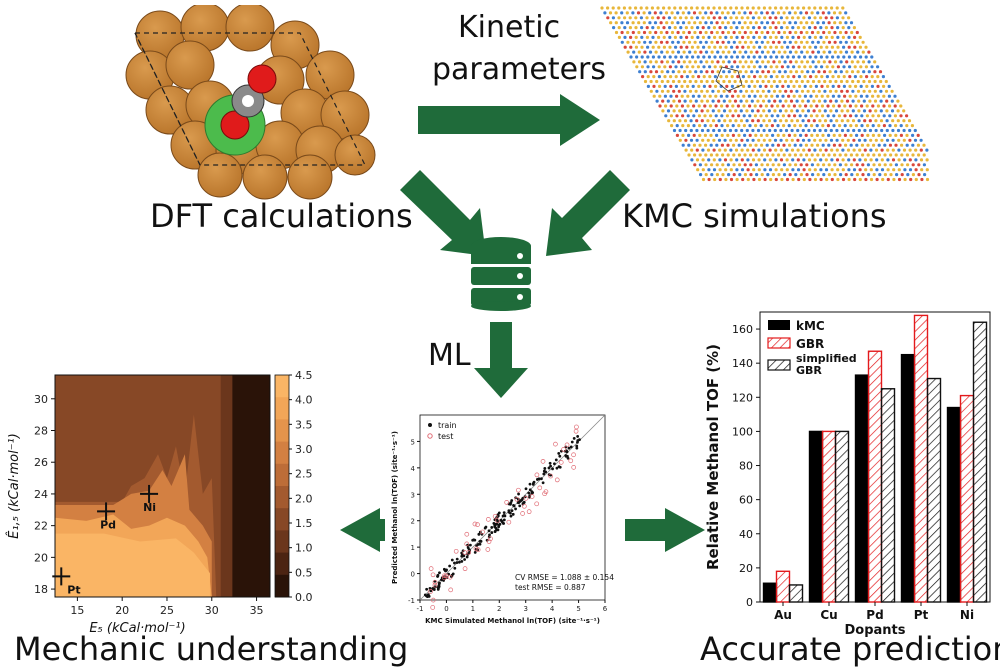 The width and height of the screenshot is (1000, 672). What do you see at coordinates (746, 466) in the screenshot?
I see `y-tick-label: 80` at bounding box center [746, 466].